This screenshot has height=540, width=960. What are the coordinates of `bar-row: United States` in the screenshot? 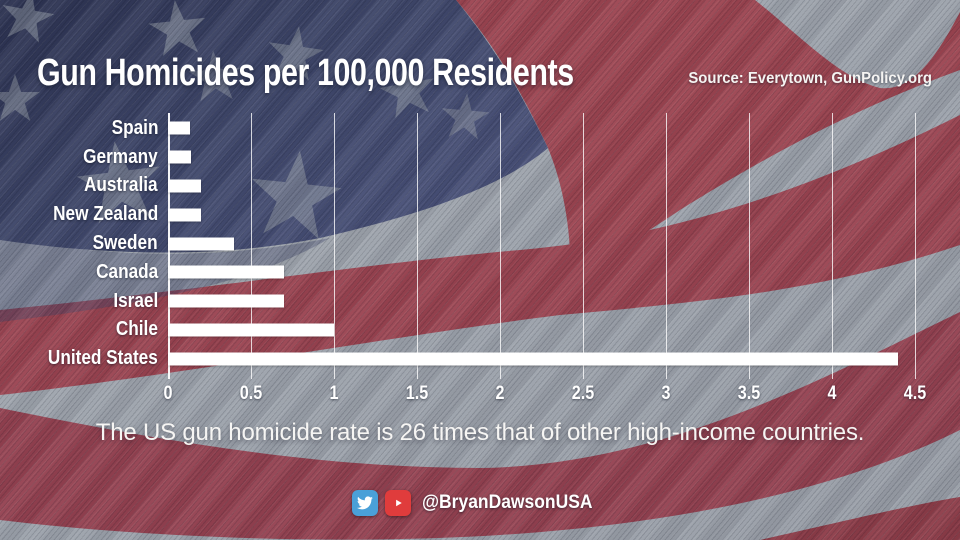 It's located at (480, 358).